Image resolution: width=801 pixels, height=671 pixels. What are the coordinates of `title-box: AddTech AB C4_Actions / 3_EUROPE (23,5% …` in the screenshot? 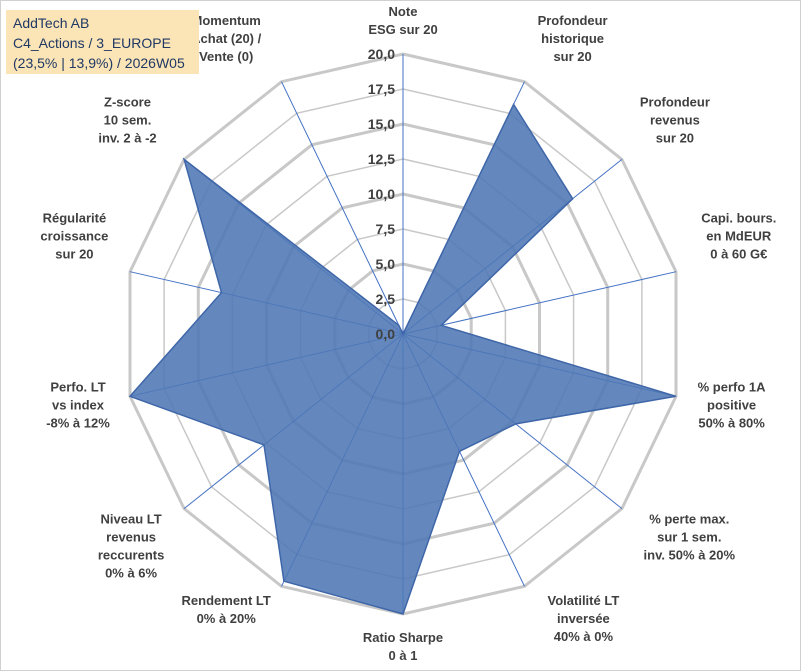 It's located at (102, 42).